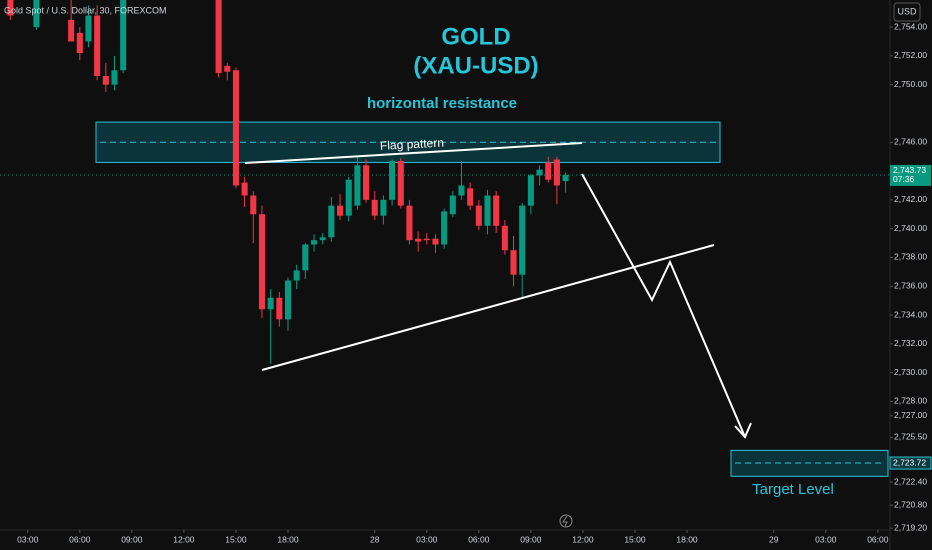 Image resolution: width=932 pixels, height=550 pixels. What do you see at coordinates (910, 26) in the screenshot?
I see `y-tick-label: 2,754.00` at bounding box center [910, 26].